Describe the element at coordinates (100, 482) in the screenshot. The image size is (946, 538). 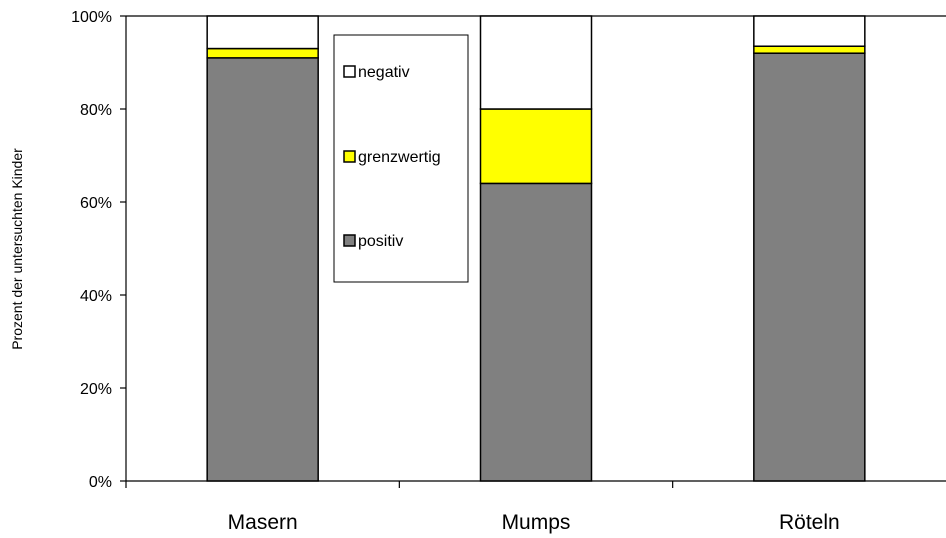
I see `y-tick-label: 0%` at that location.